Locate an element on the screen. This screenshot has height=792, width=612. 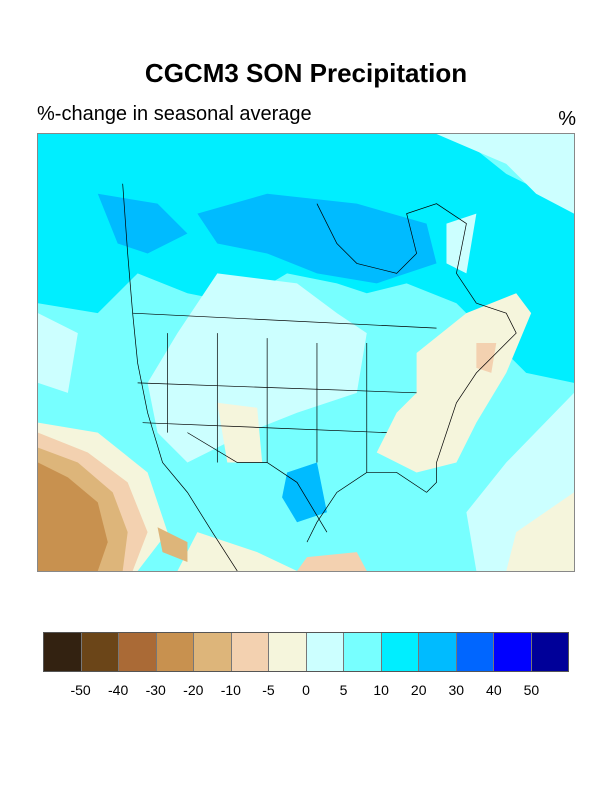
colorbar-label: -40 is located at coordinates (118, 690).